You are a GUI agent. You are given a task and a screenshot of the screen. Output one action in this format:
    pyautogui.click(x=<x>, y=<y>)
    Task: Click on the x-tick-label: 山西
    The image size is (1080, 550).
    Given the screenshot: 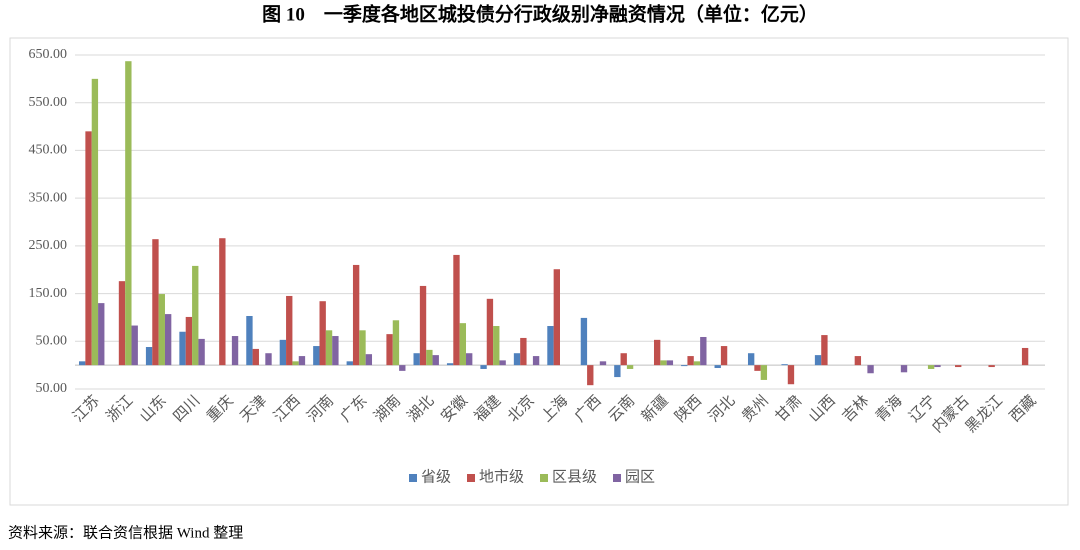 What is the action you would take?
    pyautogui.click(x=822, y=408)
    